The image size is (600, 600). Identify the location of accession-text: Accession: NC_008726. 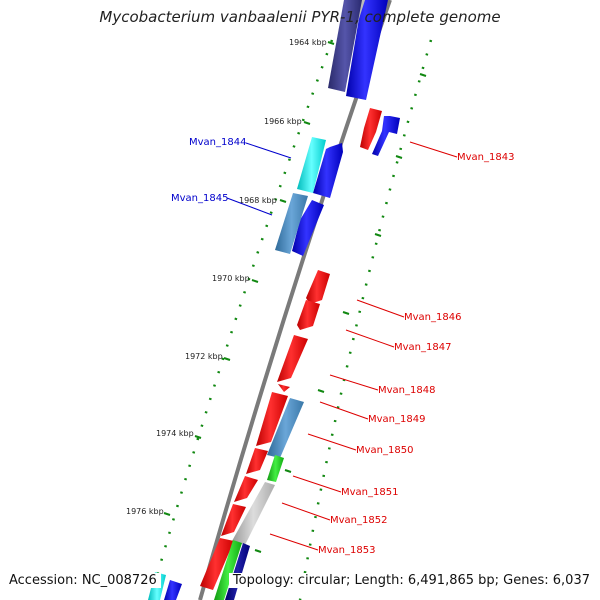
(85, 580).